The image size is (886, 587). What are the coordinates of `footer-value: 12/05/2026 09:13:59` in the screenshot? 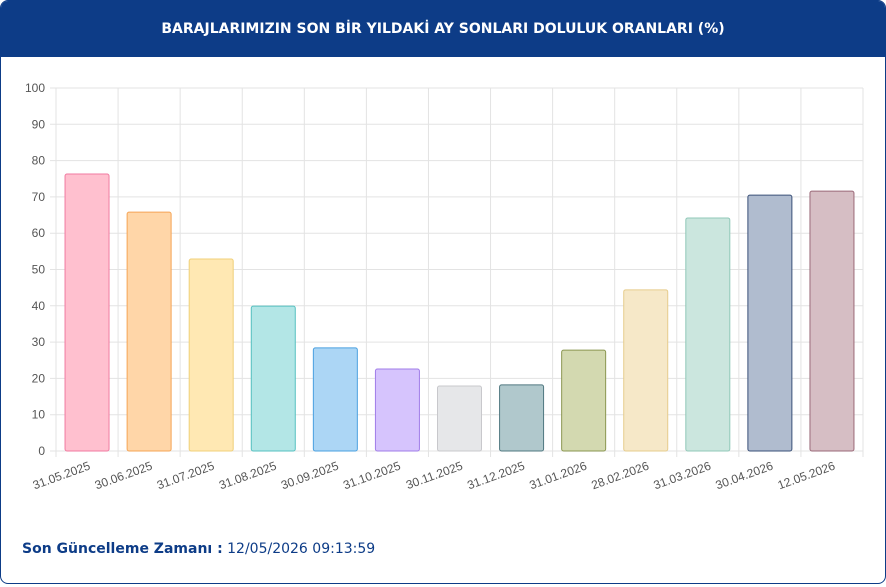 It's located at (301, 549).